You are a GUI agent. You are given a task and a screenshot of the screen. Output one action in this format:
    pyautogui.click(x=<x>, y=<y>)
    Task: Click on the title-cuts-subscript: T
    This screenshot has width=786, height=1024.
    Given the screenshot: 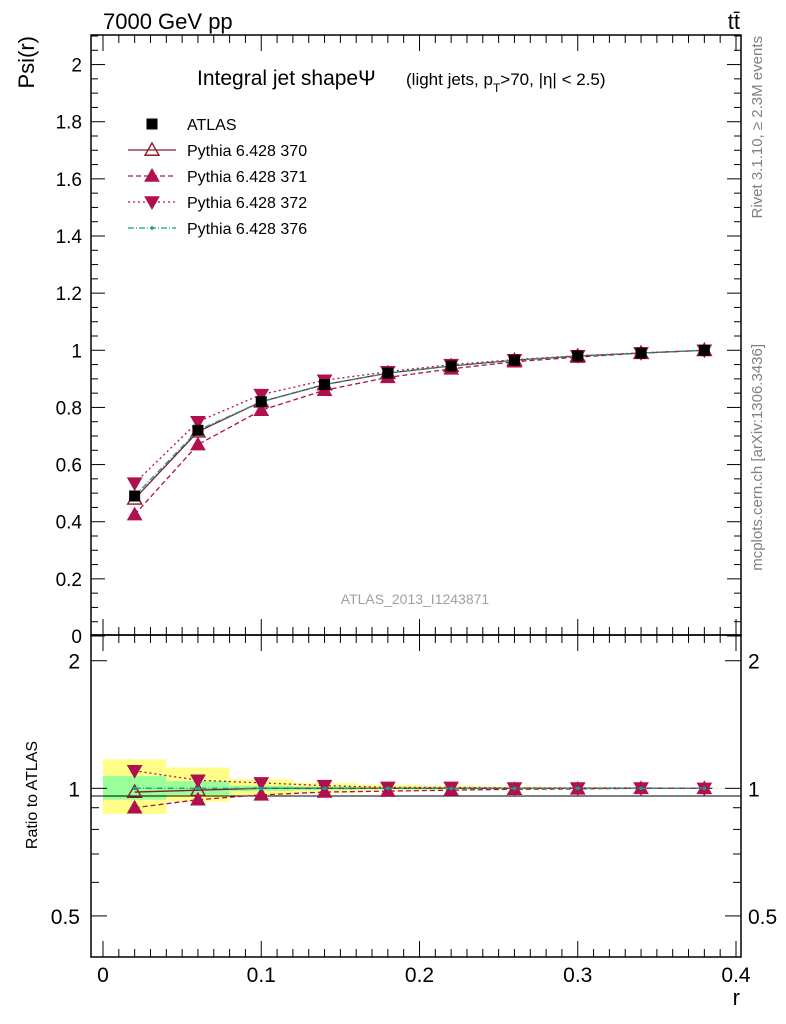 What is the action you would take?
    pyautogui.click(x=497, y=88)
    